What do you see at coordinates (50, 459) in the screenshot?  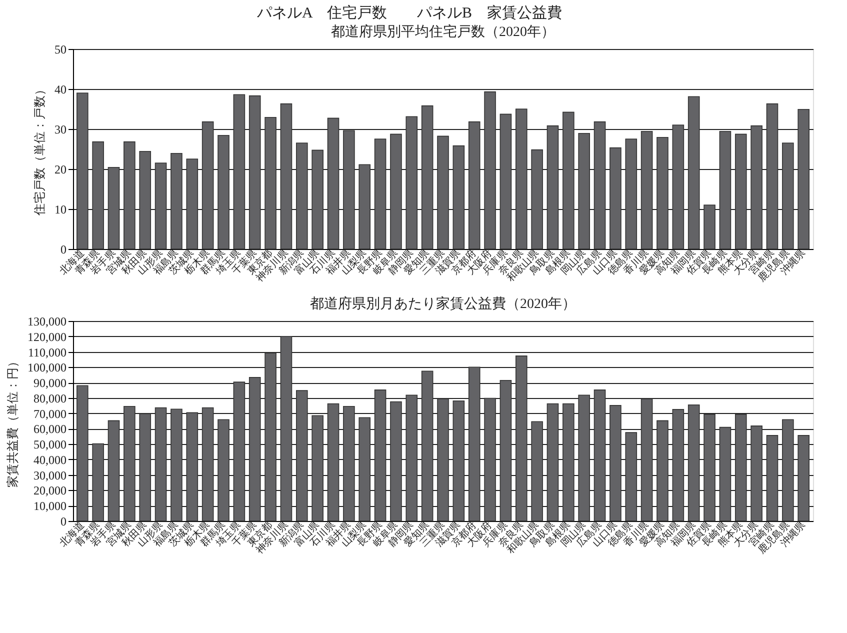 I see `y-tick-label: 40,000` at bounding box center [50, 459].